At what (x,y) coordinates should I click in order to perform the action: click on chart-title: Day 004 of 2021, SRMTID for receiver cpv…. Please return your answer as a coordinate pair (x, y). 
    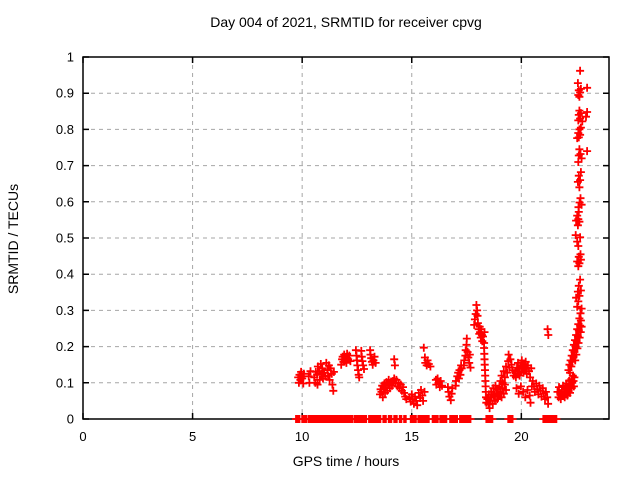
    Looking at the image, I should click on (346, 22).